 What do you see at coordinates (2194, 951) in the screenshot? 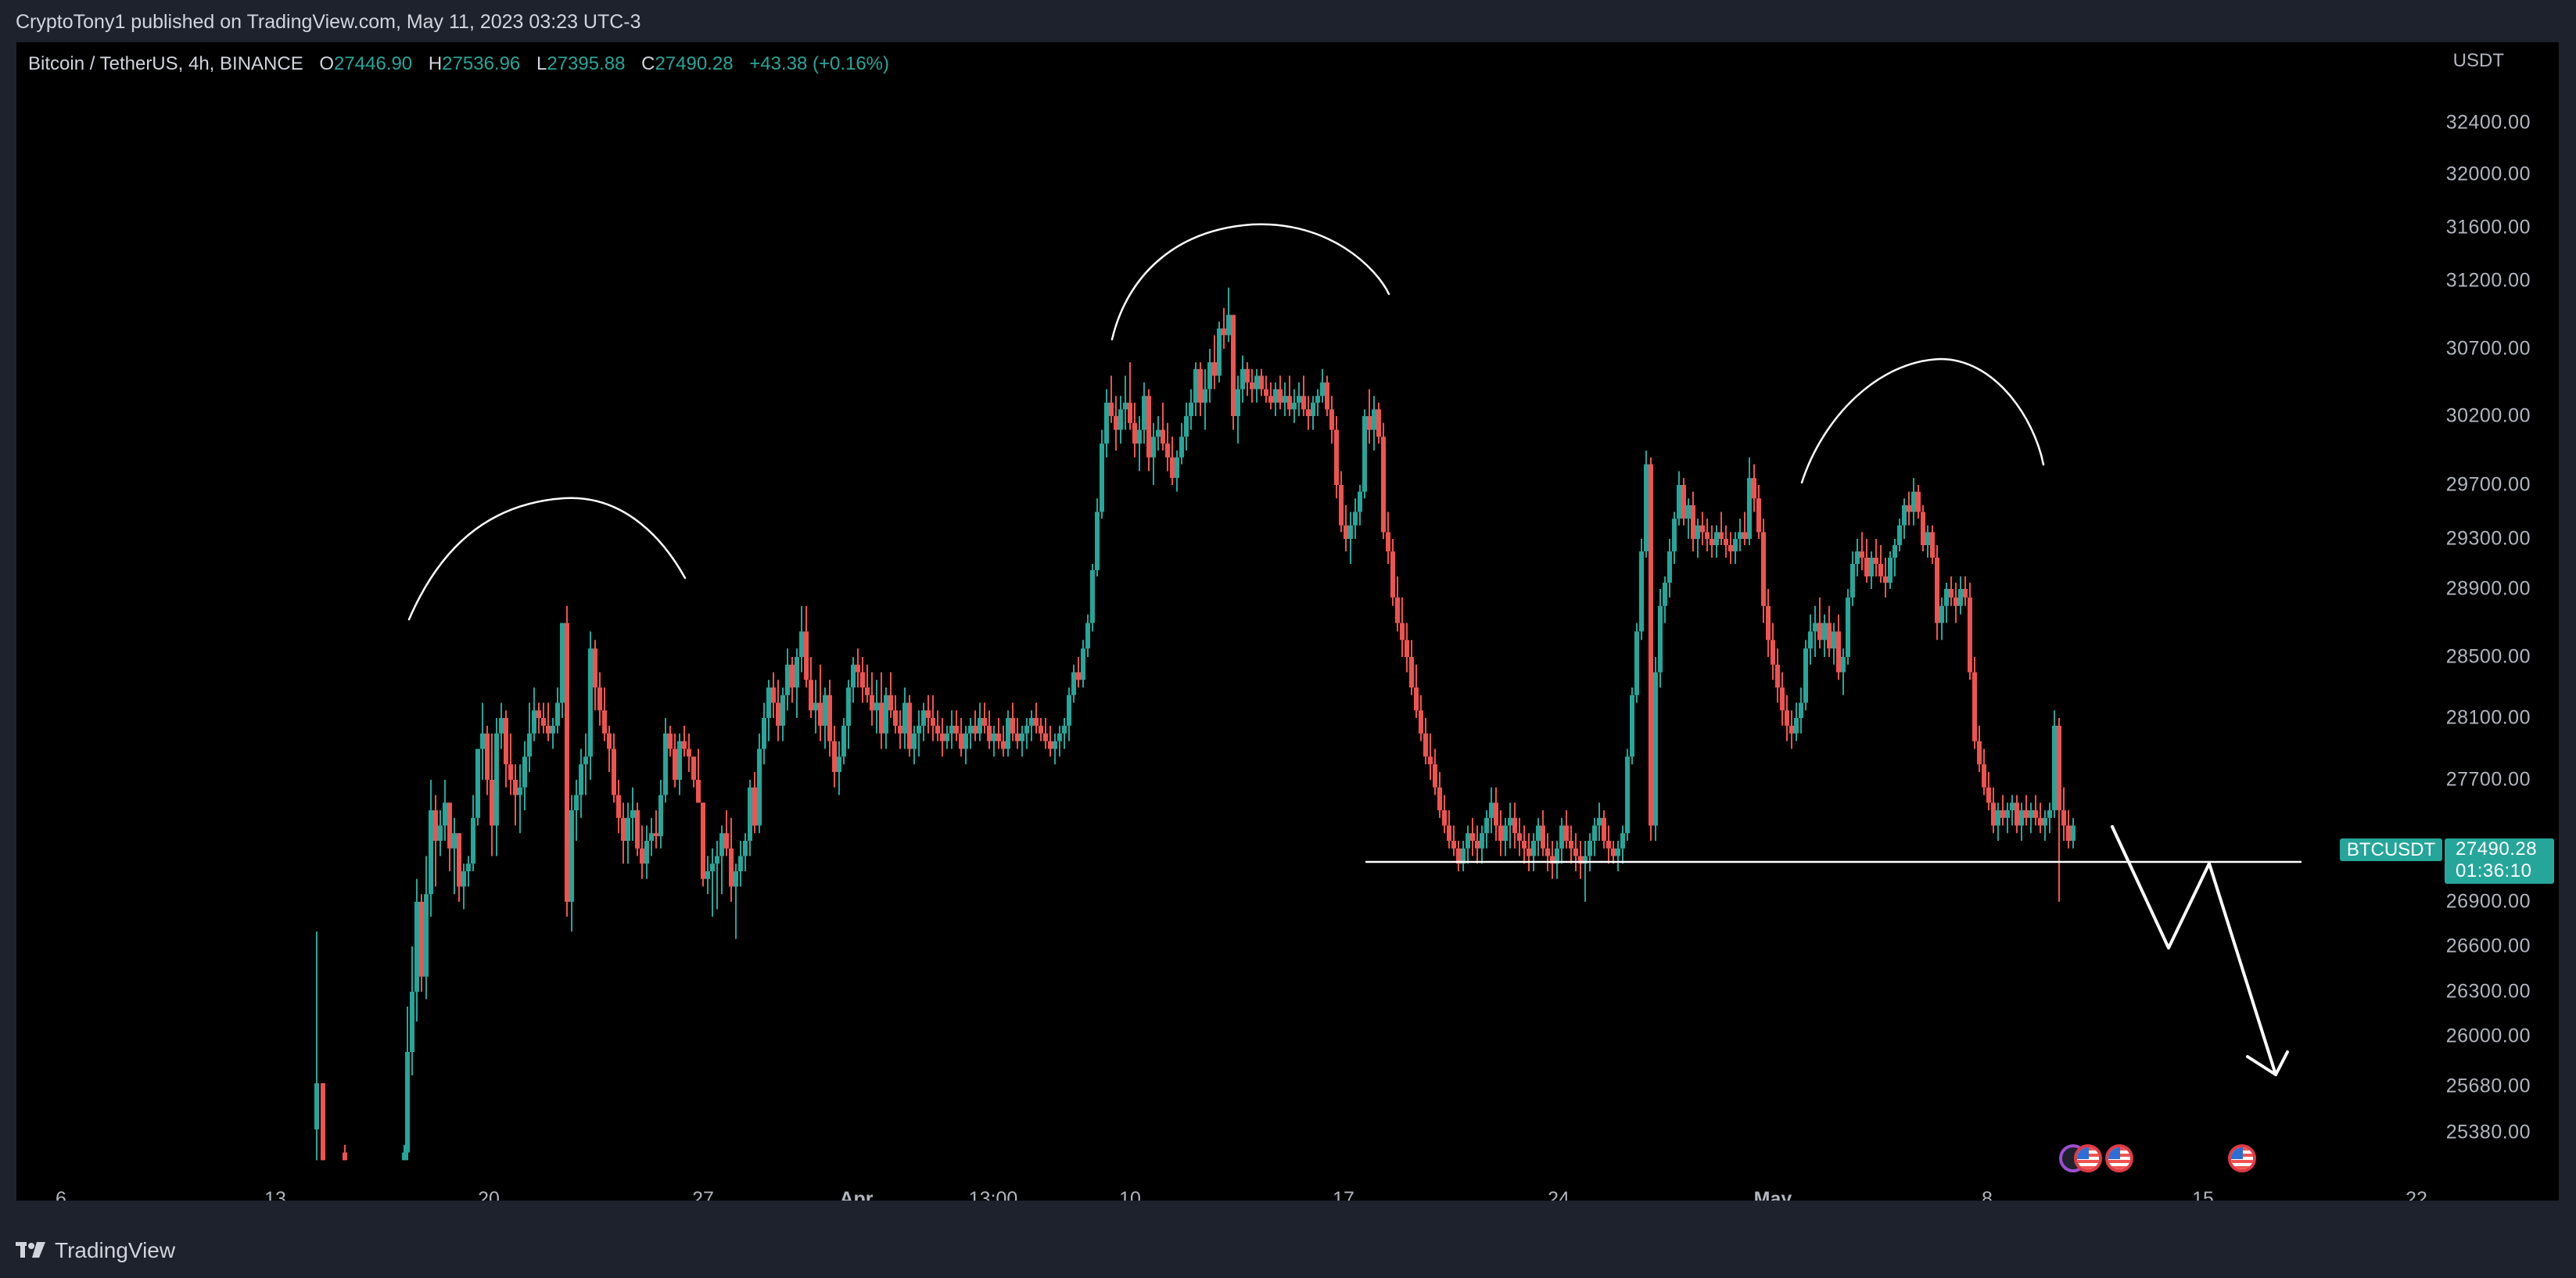
I see `projection-path-drawing` at bounding box center [2194, 951].